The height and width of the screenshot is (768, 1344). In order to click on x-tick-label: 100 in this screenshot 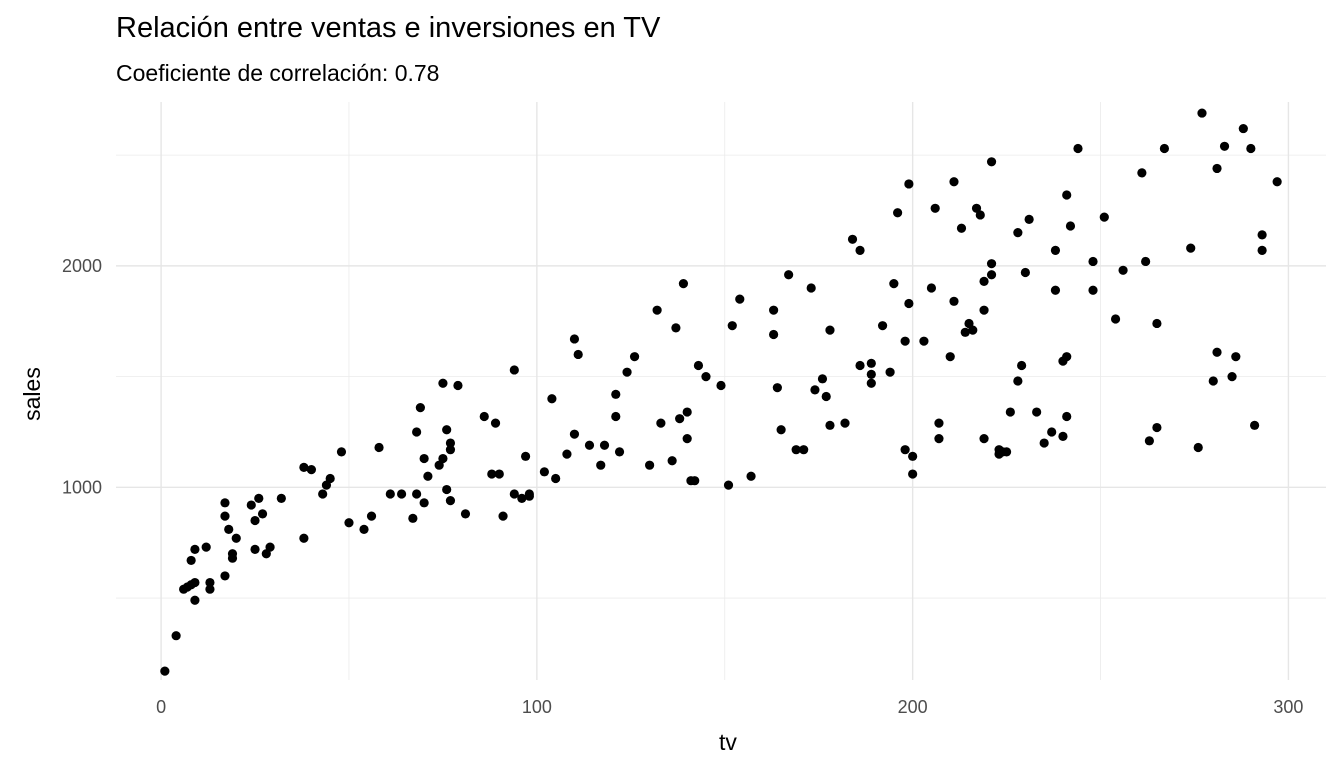, I will do `click(537, 707)`.